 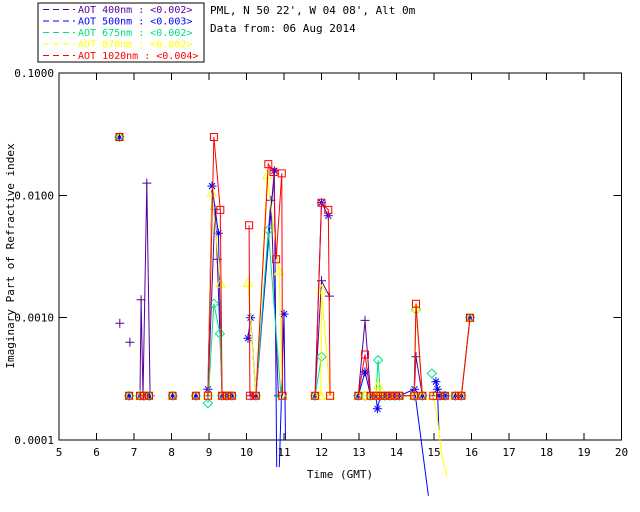 I want to click on x-tick-label: 18, so click(x=546, y=452).